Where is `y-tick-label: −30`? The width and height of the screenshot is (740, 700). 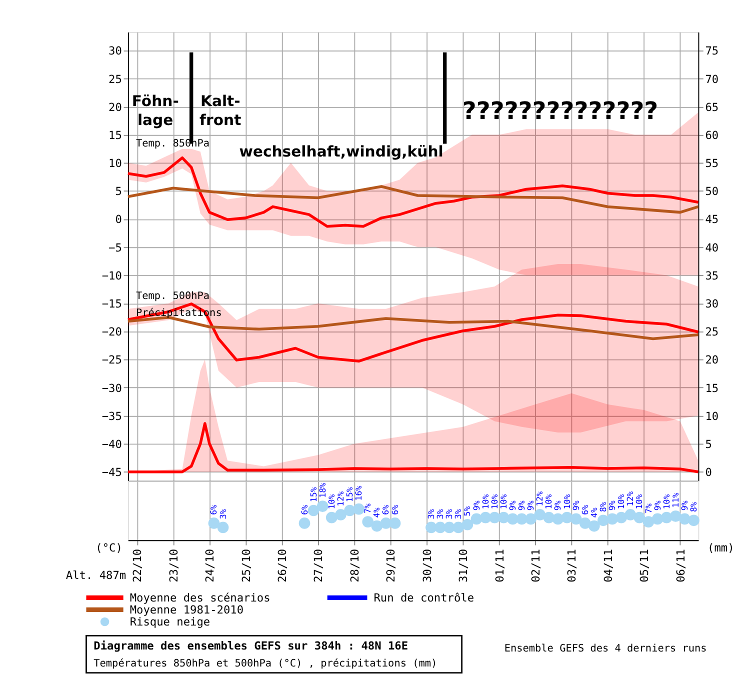 y-tick-label: −30 is located at coordinates (112, 388).